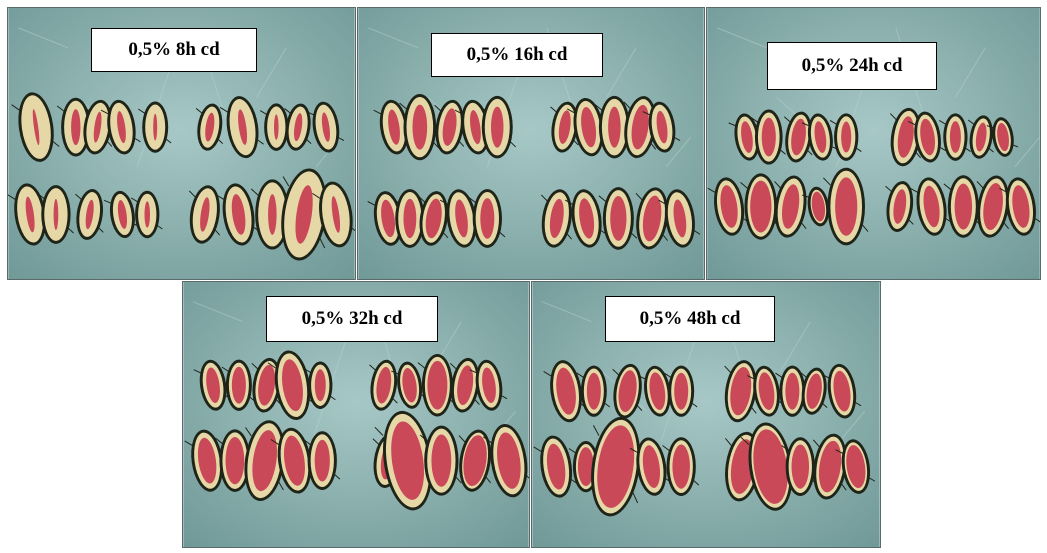 The height and width of the screenshot is (553, 1047). Describe the element at coordinates (690, 319) in the screenshot. I see `panel-label-48h: 0,5% 48h cd` at that location.